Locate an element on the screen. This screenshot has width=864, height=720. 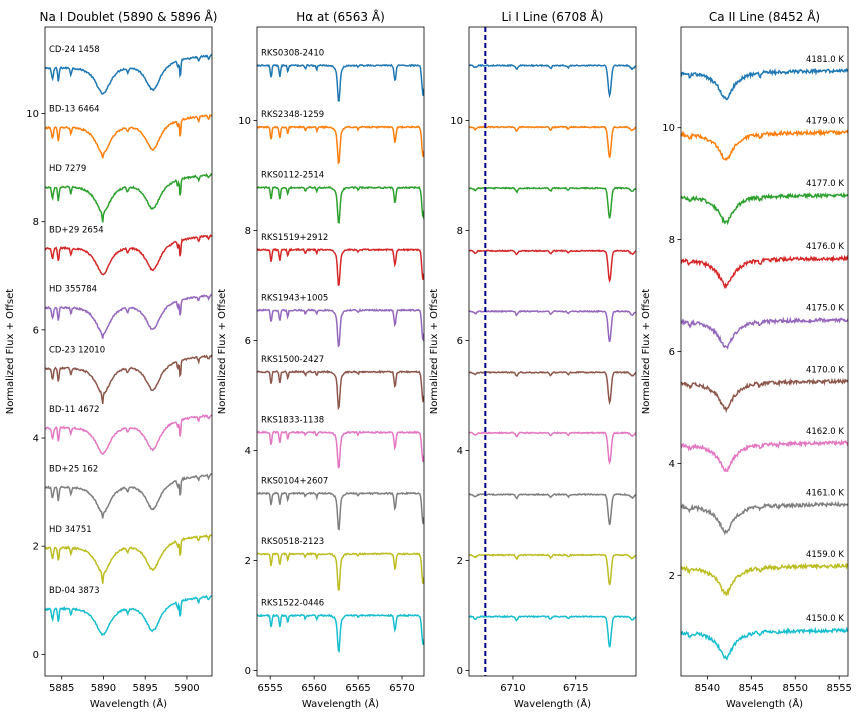
series-label: 4170.0 K is located at coordinates (825, 370).